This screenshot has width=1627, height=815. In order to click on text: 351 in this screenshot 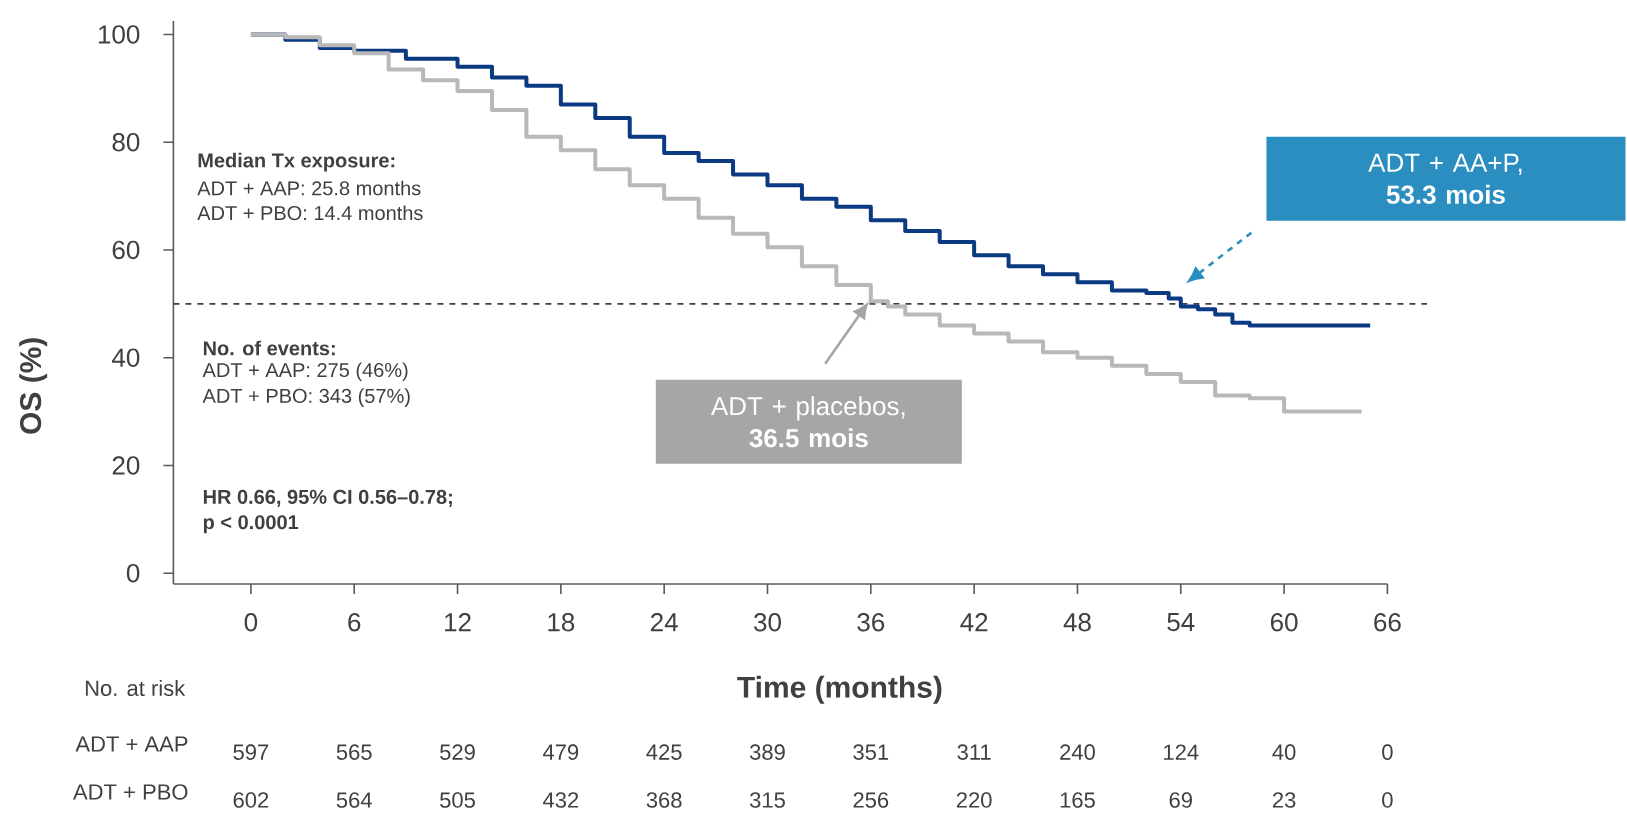, I will do `click(871, 752)`.